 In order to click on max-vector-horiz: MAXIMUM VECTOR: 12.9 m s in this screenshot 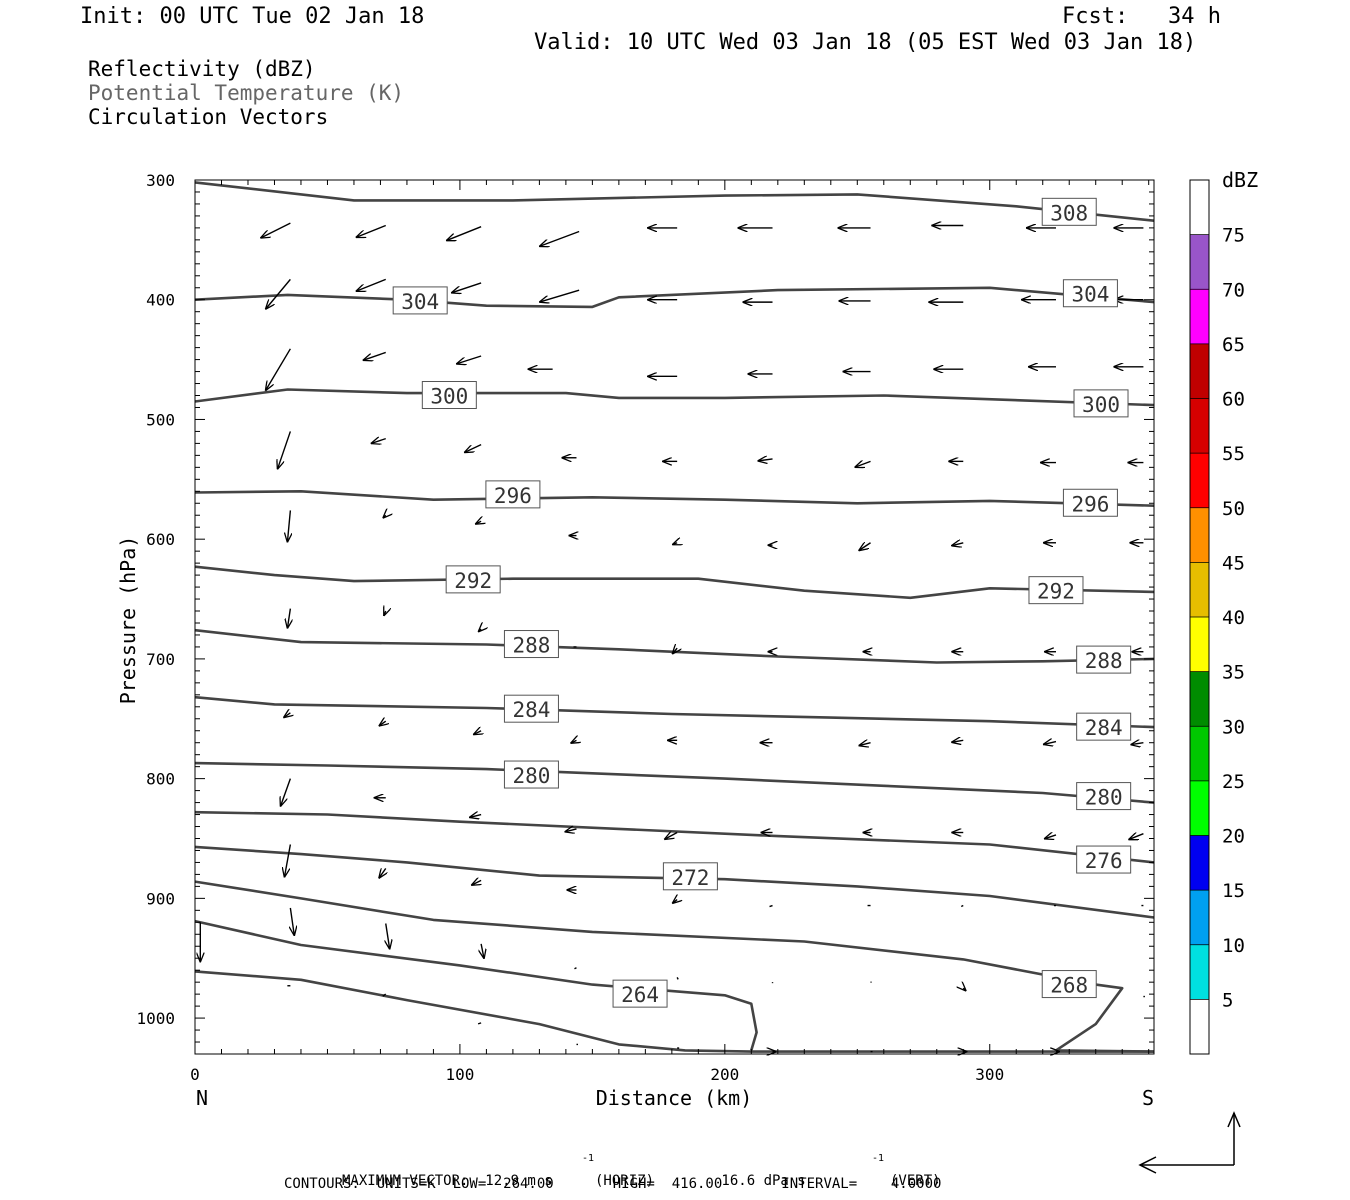, I will do `click(447, 1181)`.